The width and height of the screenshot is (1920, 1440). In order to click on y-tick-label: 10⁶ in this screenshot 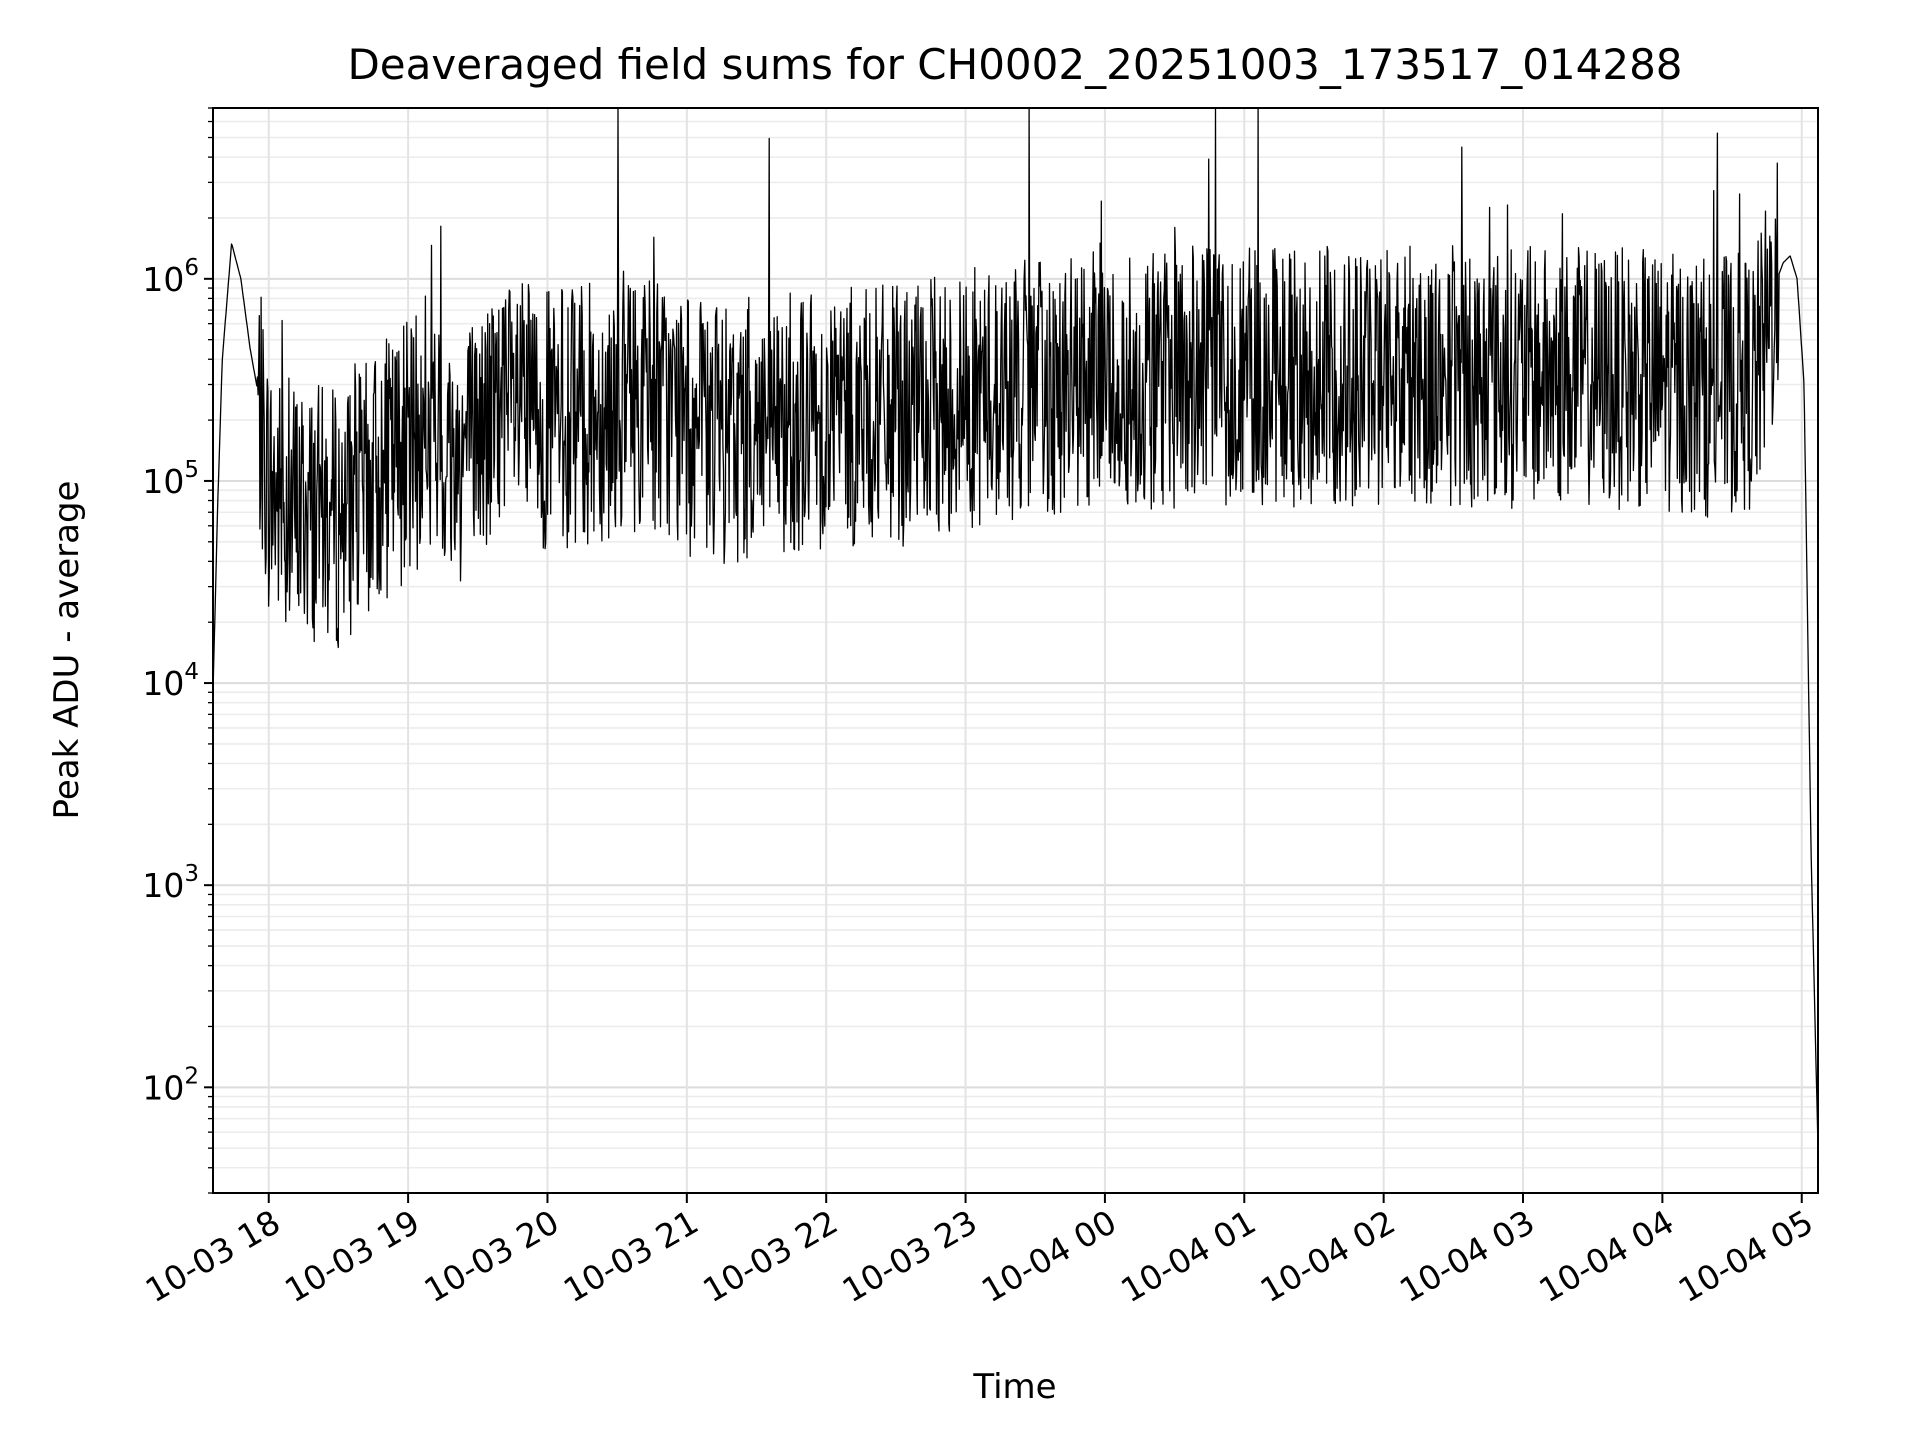, I will do `click(170, 277)`.